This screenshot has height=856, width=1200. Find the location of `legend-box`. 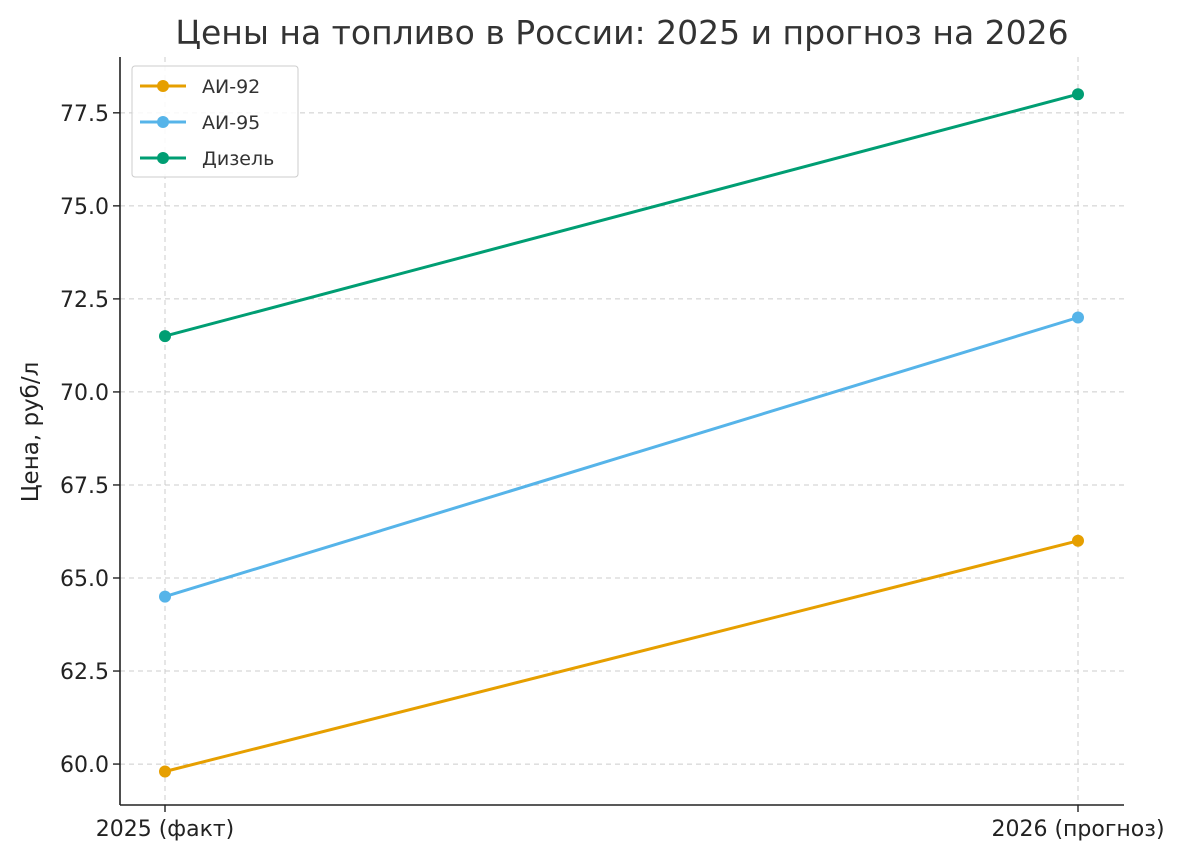

legend-box is located at coordinates (215, 121).